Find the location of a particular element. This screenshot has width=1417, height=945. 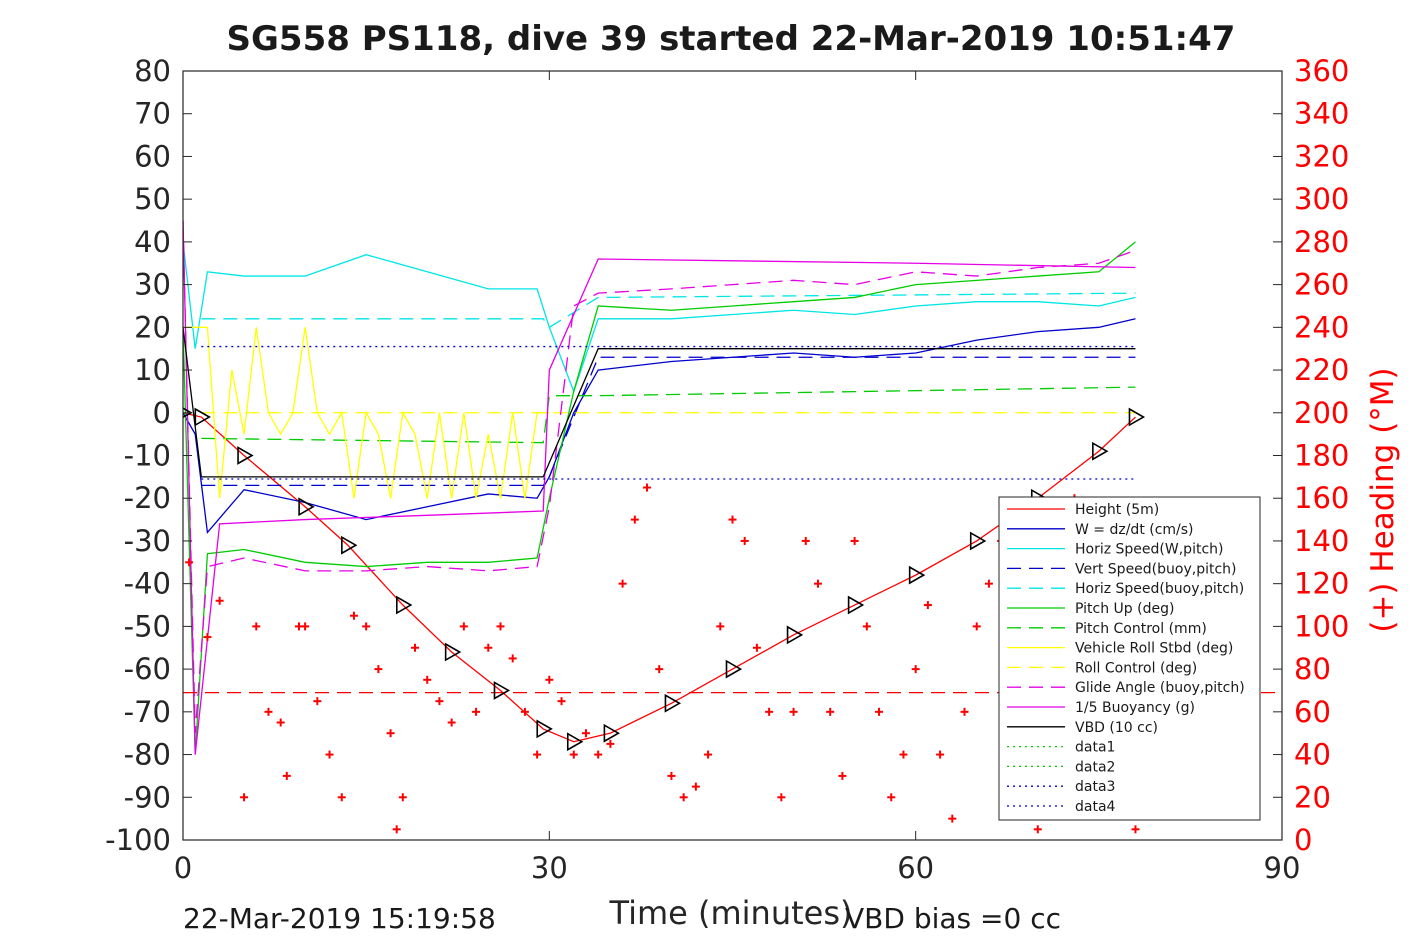

left-tick-label: 40 is located at coordinates (152, 242).